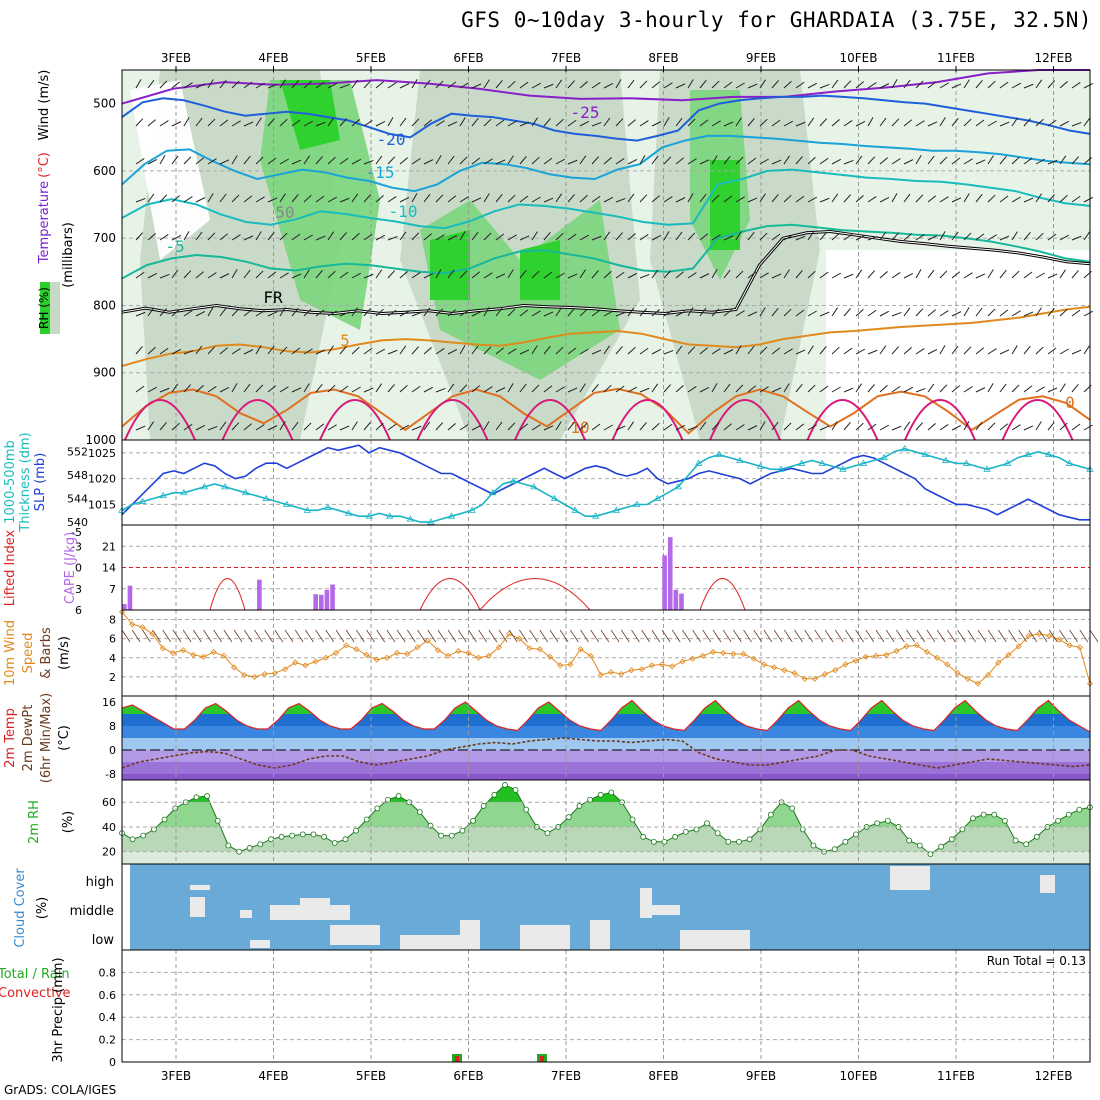  I want to click on temp-axis-label-3: (°C), so click(64, 738).